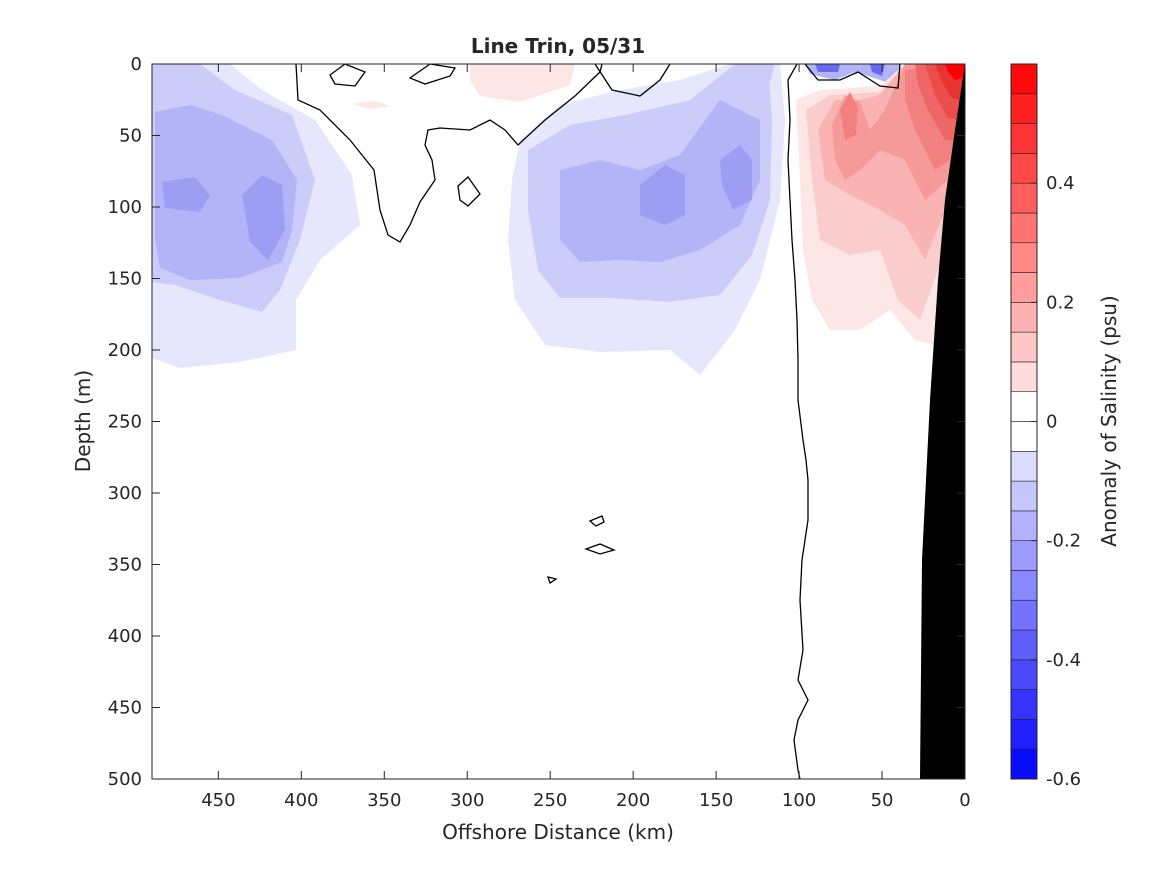 This screenshot has width=1167, height=875. Describe the element at coordinates (1063, 541) in the screenshot. I see `colorbar-tick-label: -0.2` at that location.